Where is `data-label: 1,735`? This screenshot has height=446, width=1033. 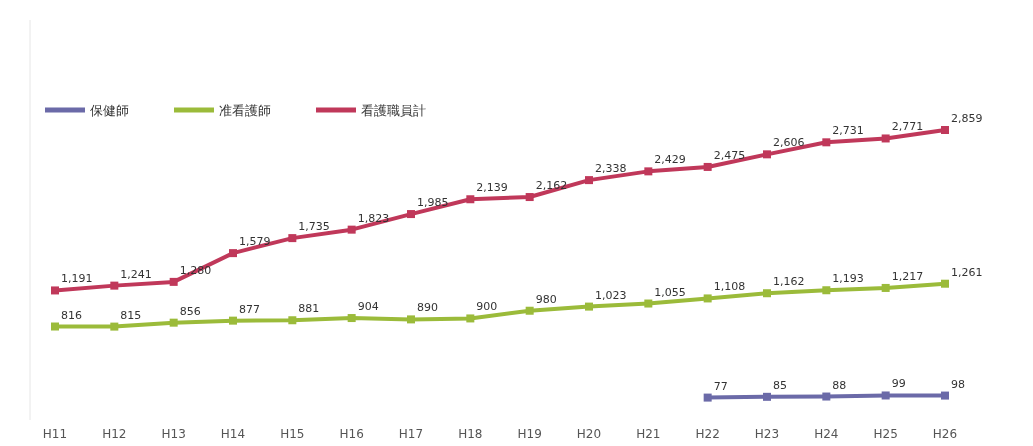 data-label: 1,735 is located at coordinates (314, 227).